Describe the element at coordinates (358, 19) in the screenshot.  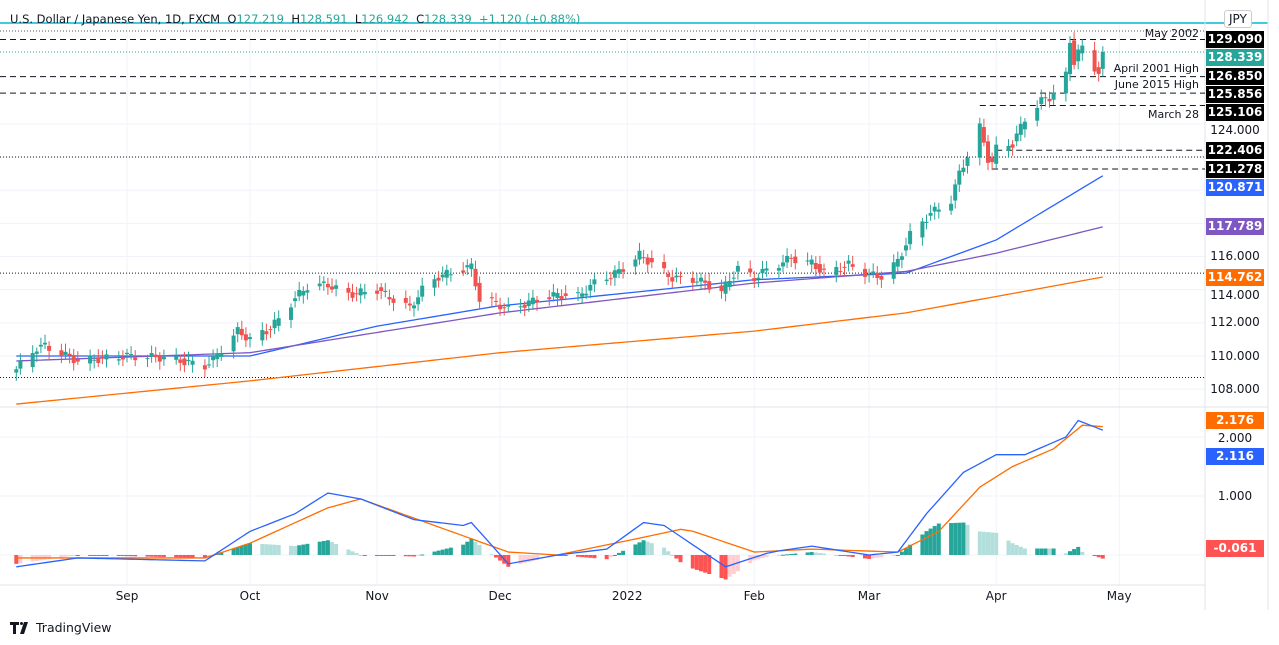
I see `low-label: L` at that location.